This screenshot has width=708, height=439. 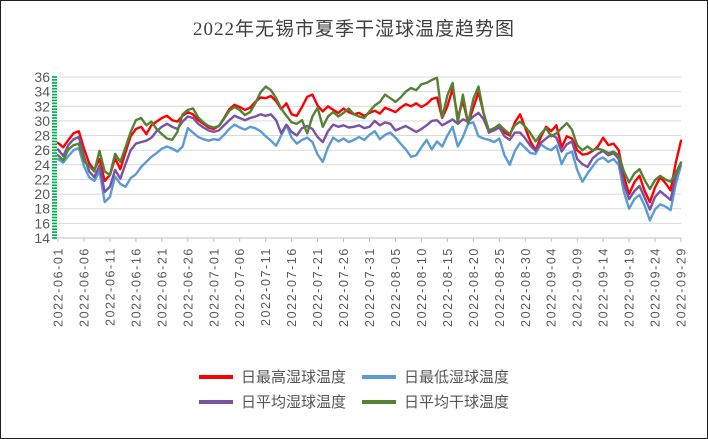 What do you see at coordinates (656, 287) in the screenshot?
I see `svg-text: 2022-09-24` at bounding box center [656, 287].